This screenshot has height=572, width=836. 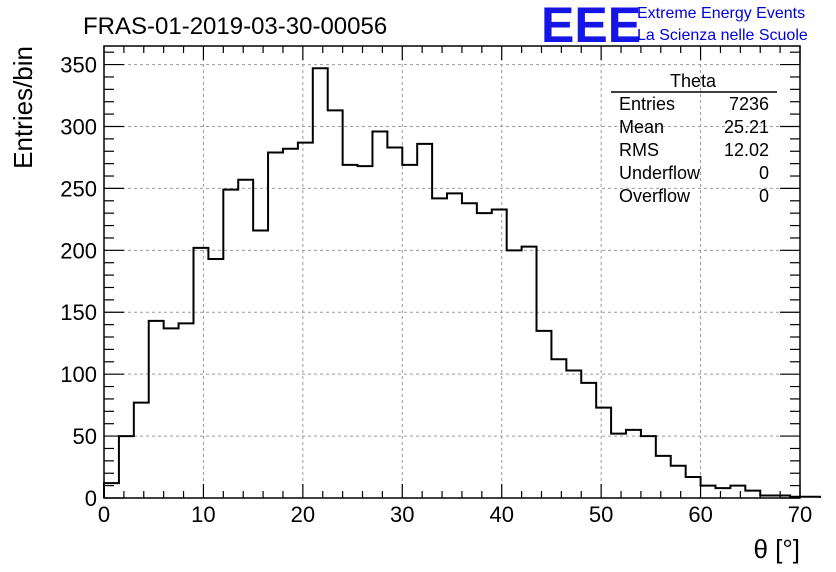 I want to click on stats-row-value: 12.02, so click(x=746, y=150).